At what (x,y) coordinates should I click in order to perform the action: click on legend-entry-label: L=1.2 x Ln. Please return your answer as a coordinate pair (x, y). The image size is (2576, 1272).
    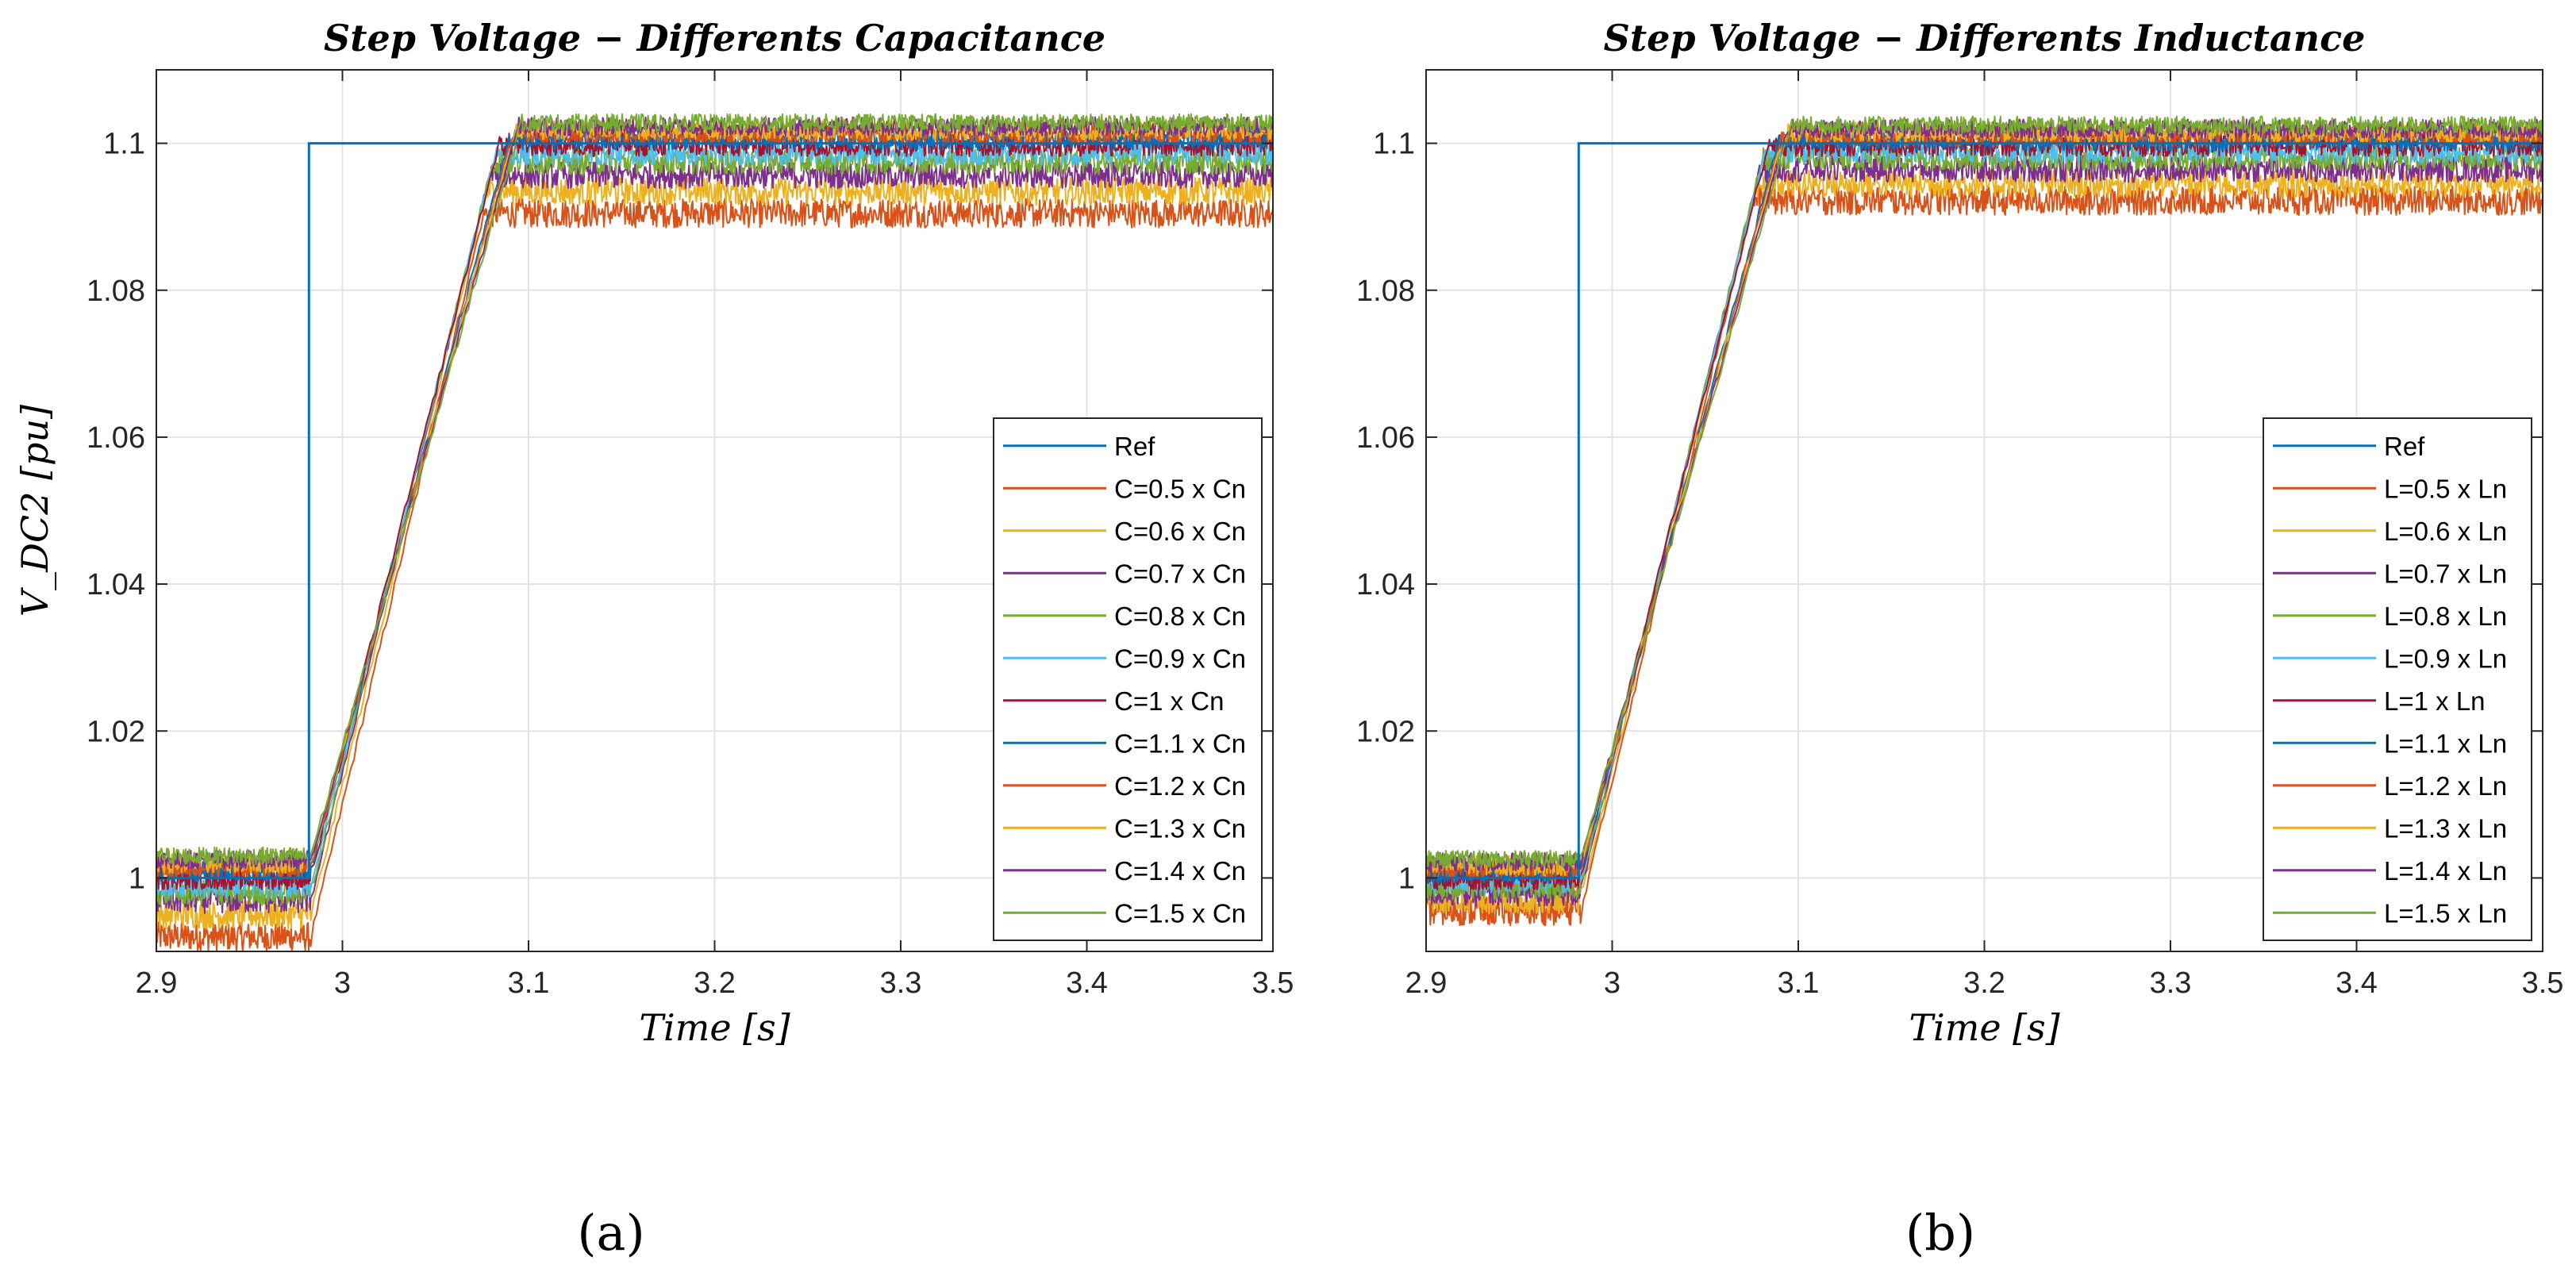
    Looking at the image, I should click on (2445, 786).